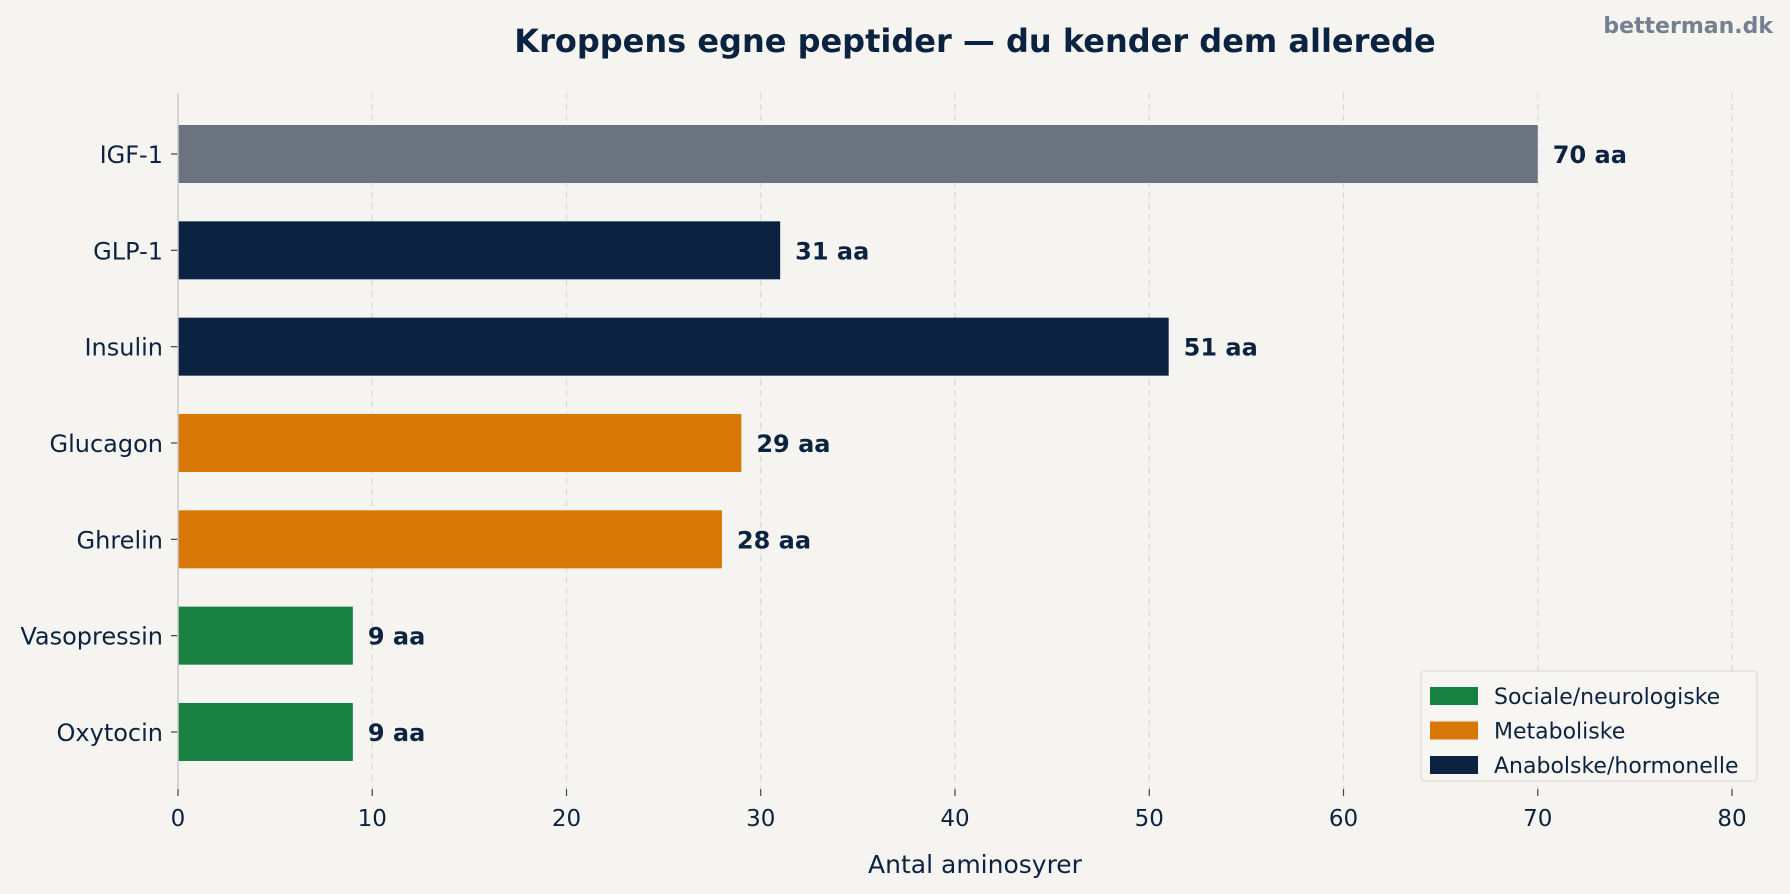 The width and height of the screenshot is (1790, 894). I want to click on x-tick-label: 60, so click(1343, 819).